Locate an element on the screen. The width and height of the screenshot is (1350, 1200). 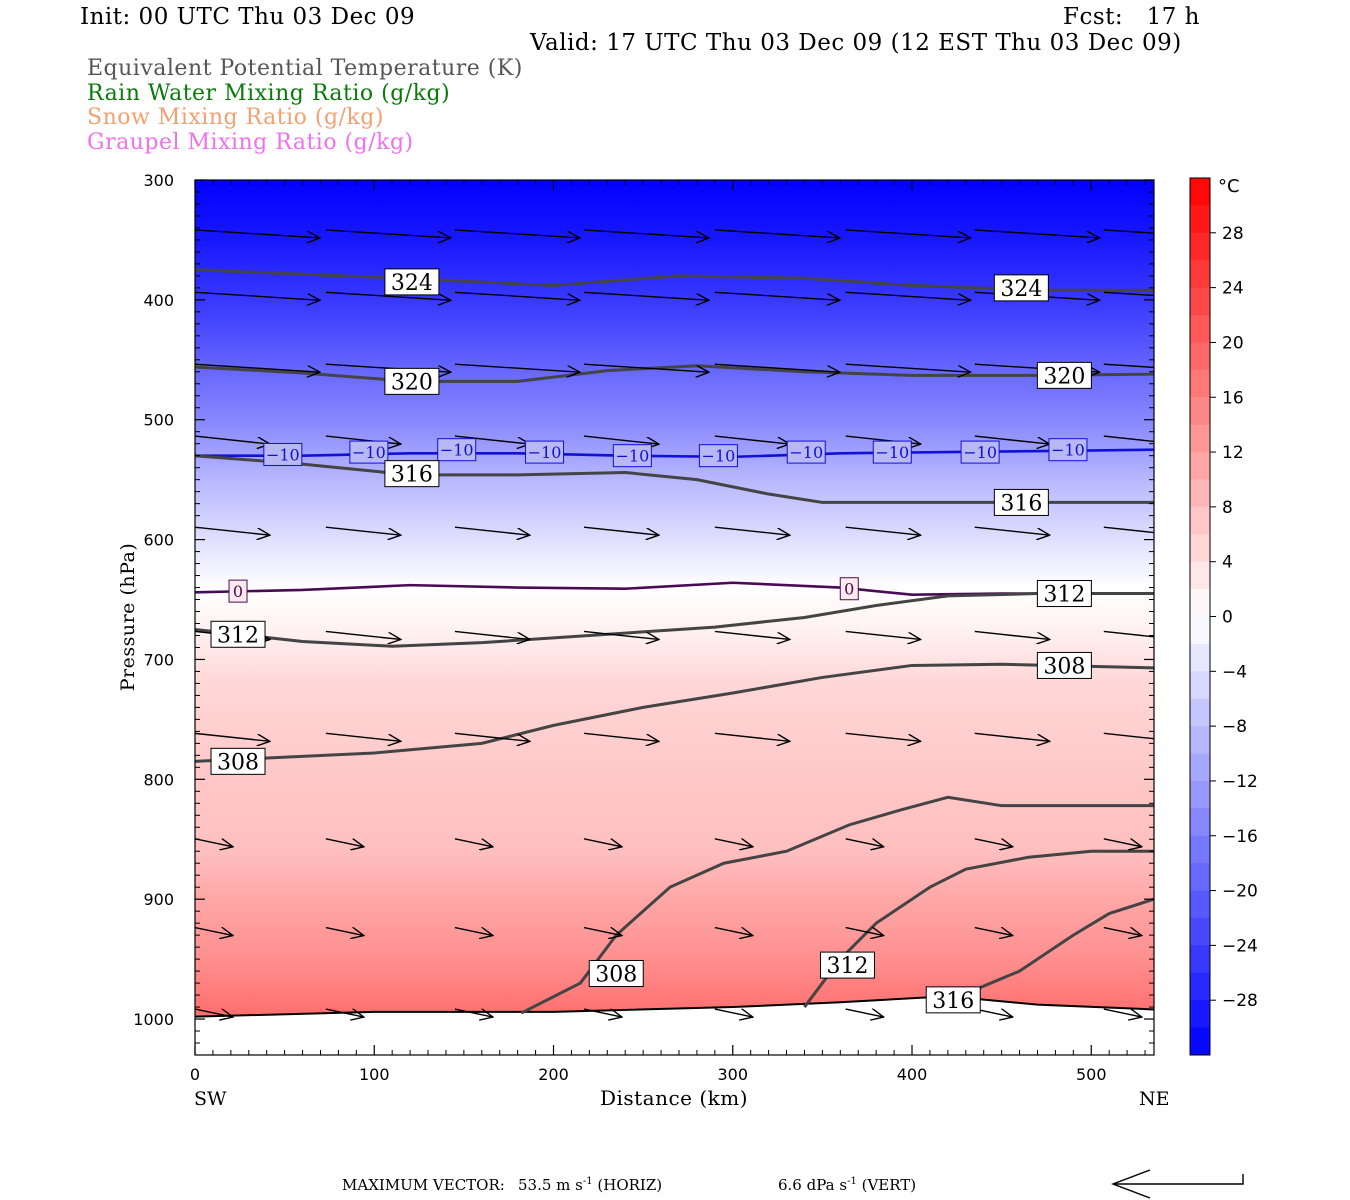
x-axis-label: Distance (km) is located at coordinates (674, 1098).